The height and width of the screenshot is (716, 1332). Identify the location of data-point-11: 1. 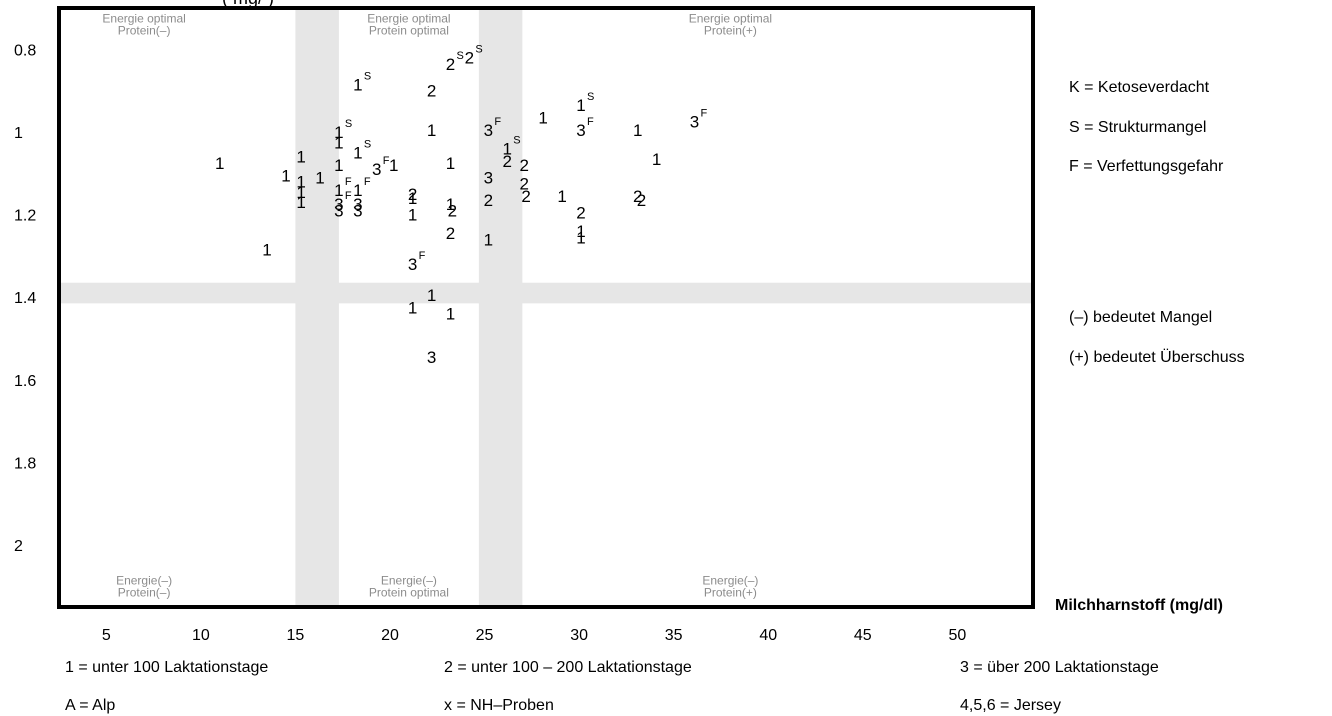
(338, 190).